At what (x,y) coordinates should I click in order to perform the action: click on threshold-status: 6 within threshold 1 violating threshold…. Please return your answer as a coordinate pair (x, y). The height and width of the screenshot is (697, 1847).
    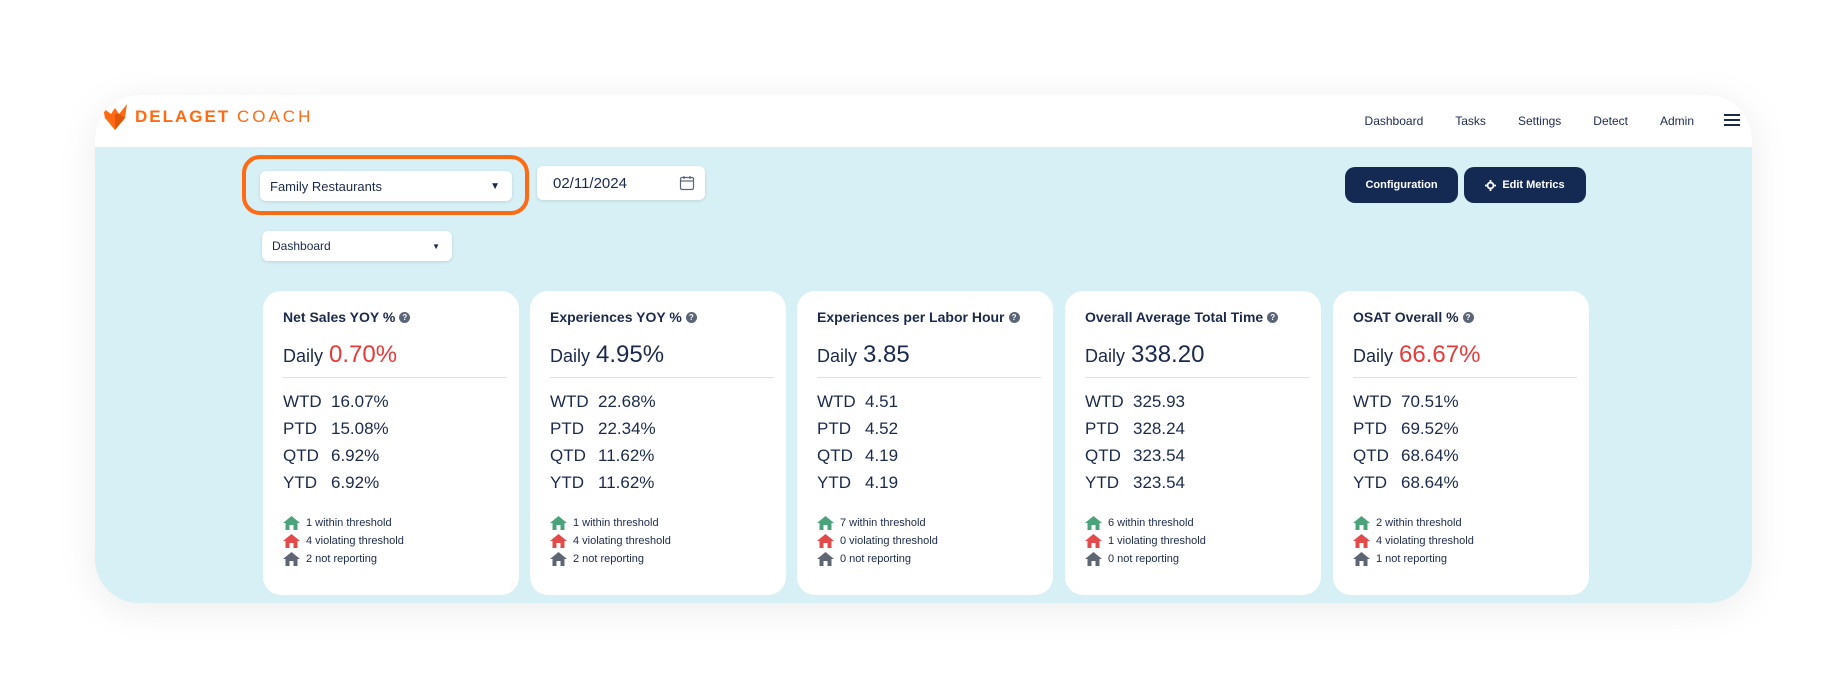
    Looking at the image, I should click on (1197, 541).